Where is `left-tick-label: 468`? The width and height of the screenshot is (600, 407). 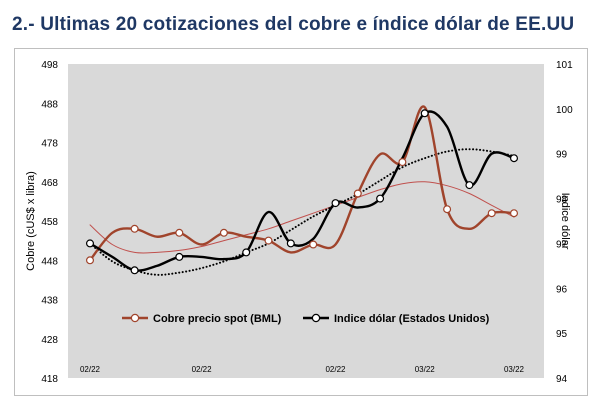 left-tick-label: 468 is located at coordinates (49, 183).